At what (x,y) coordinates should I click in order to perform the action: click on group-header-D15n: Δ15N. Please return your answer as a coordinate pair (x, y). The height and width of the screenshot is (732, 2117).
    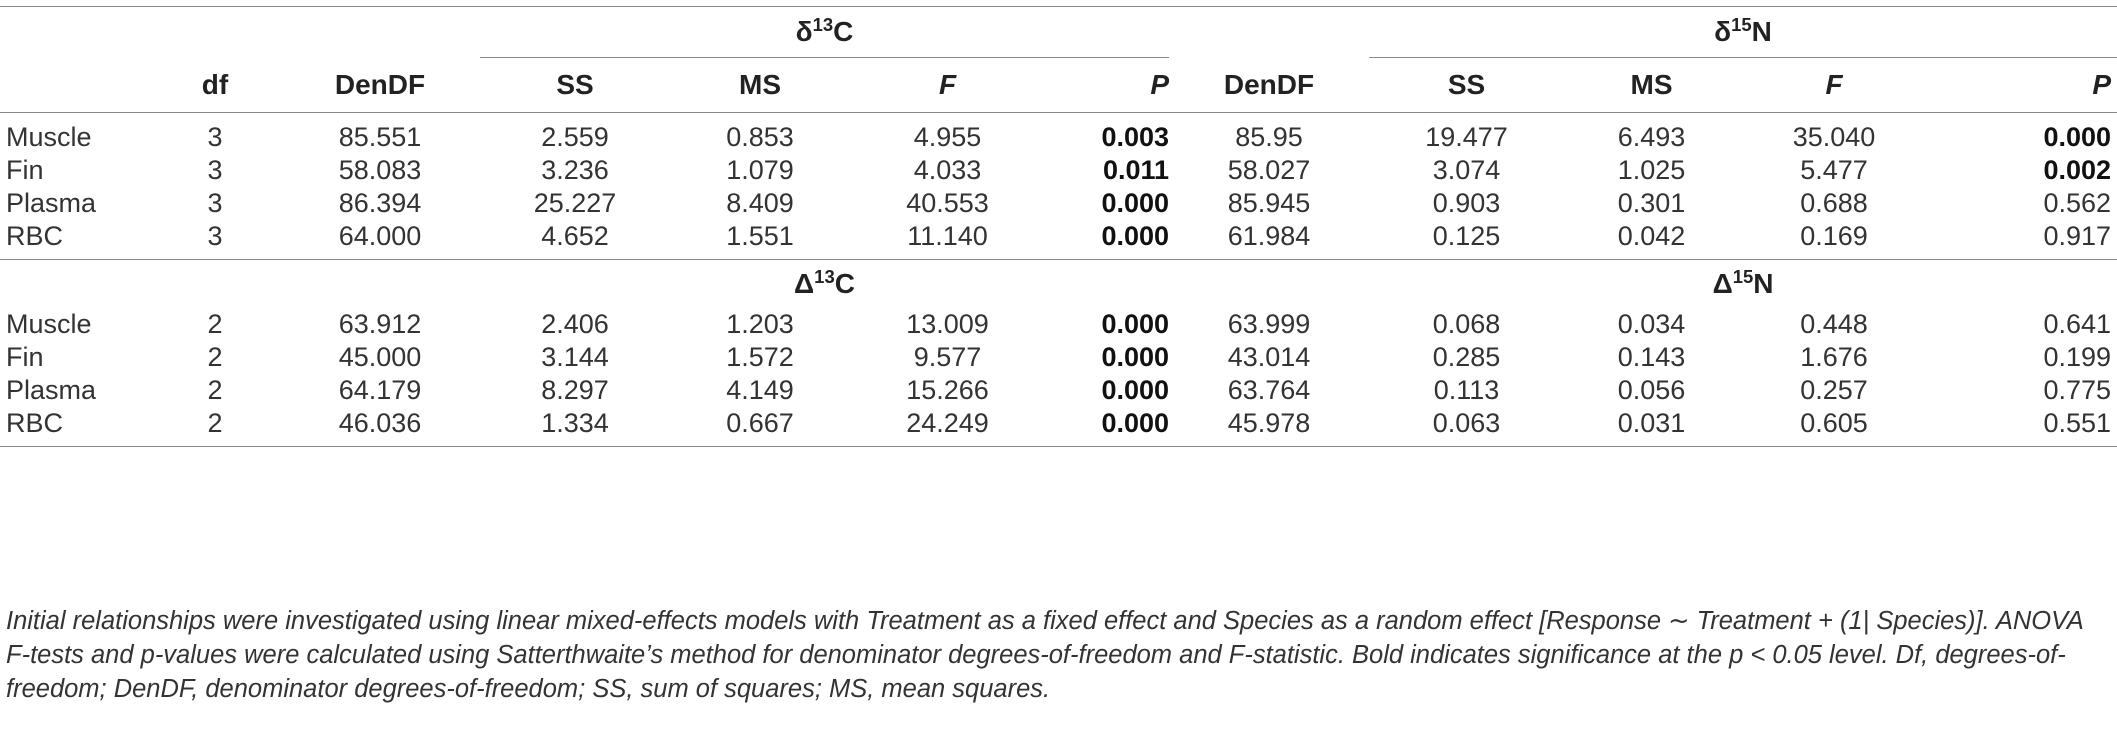
    Looking at the image, I should click on (1743, 283).